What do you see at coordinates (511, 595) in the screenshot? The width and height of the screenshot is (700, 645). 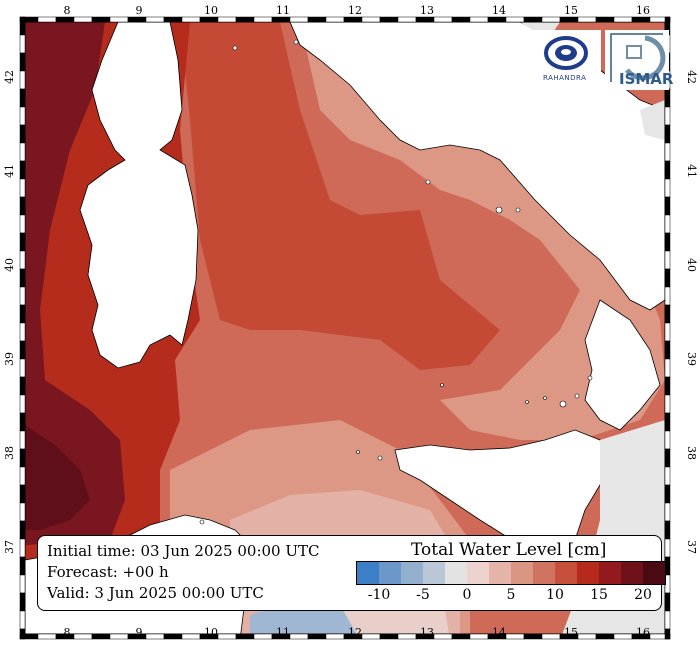 I see `legend-tick-label: 5` at bounding box center [511, 595].